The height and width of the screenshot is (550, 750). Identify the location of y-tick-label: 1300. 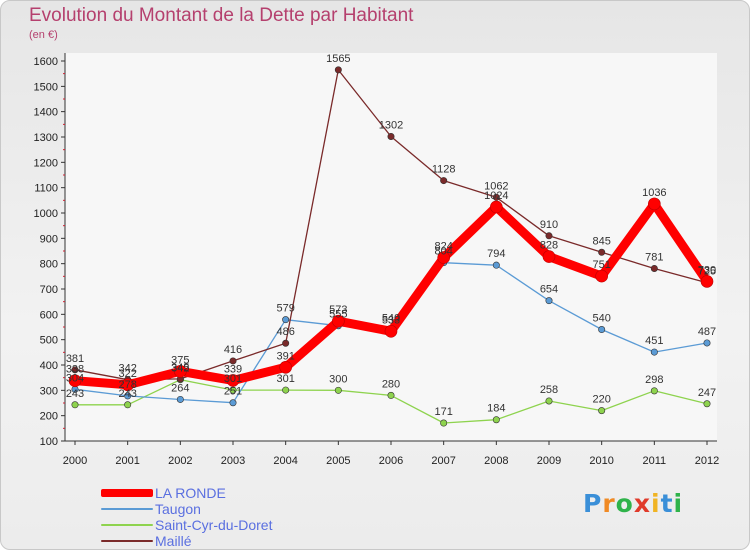
(46, 138).